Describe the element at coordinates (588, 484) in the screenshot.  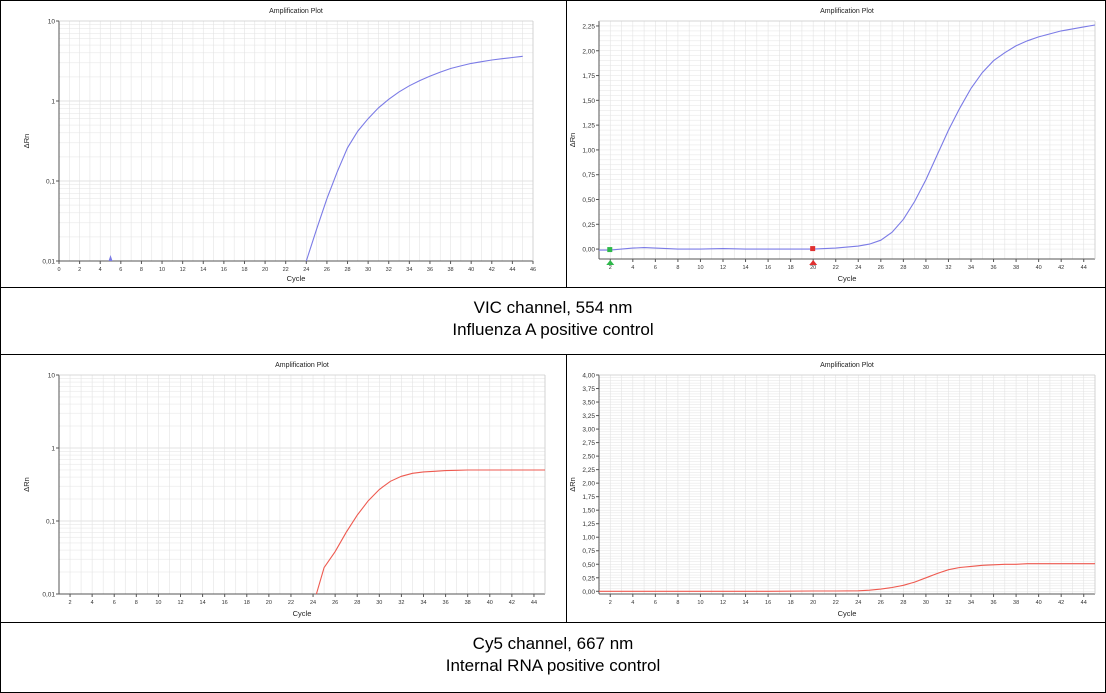
I see `y-tick-label: 2,00` at that location.